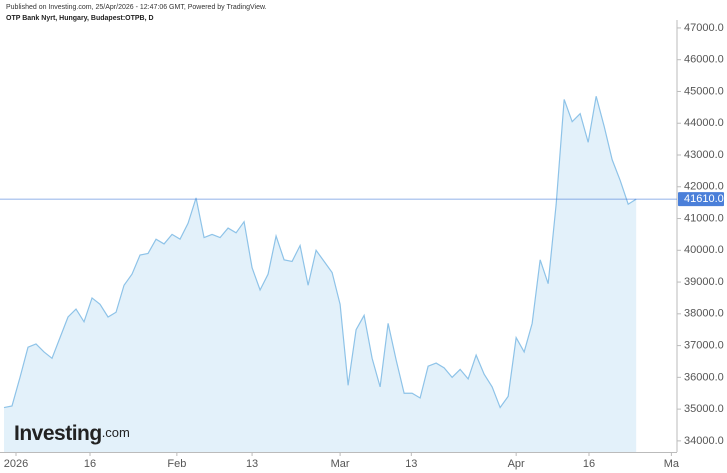  What do you see at coordinates (704, 314) in the screenshot?
I see `y-tick-label: 38000.0` at bounding box center [704, 314].